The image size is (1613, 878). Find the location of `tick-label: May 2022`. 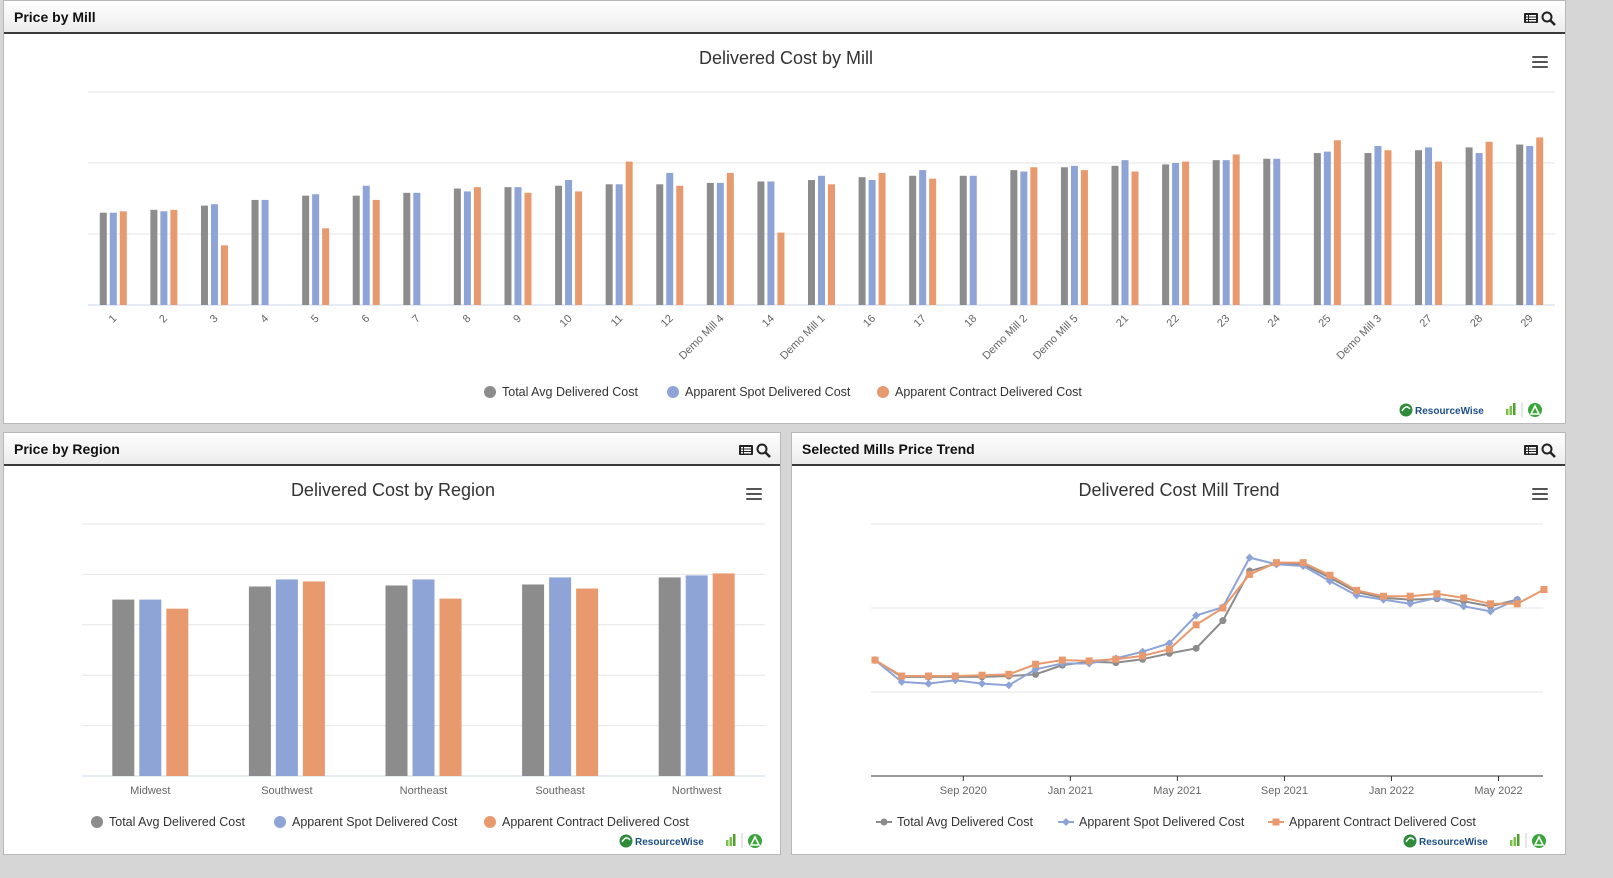

tick-label: May 2022 is located at coordinates (1498, 791).